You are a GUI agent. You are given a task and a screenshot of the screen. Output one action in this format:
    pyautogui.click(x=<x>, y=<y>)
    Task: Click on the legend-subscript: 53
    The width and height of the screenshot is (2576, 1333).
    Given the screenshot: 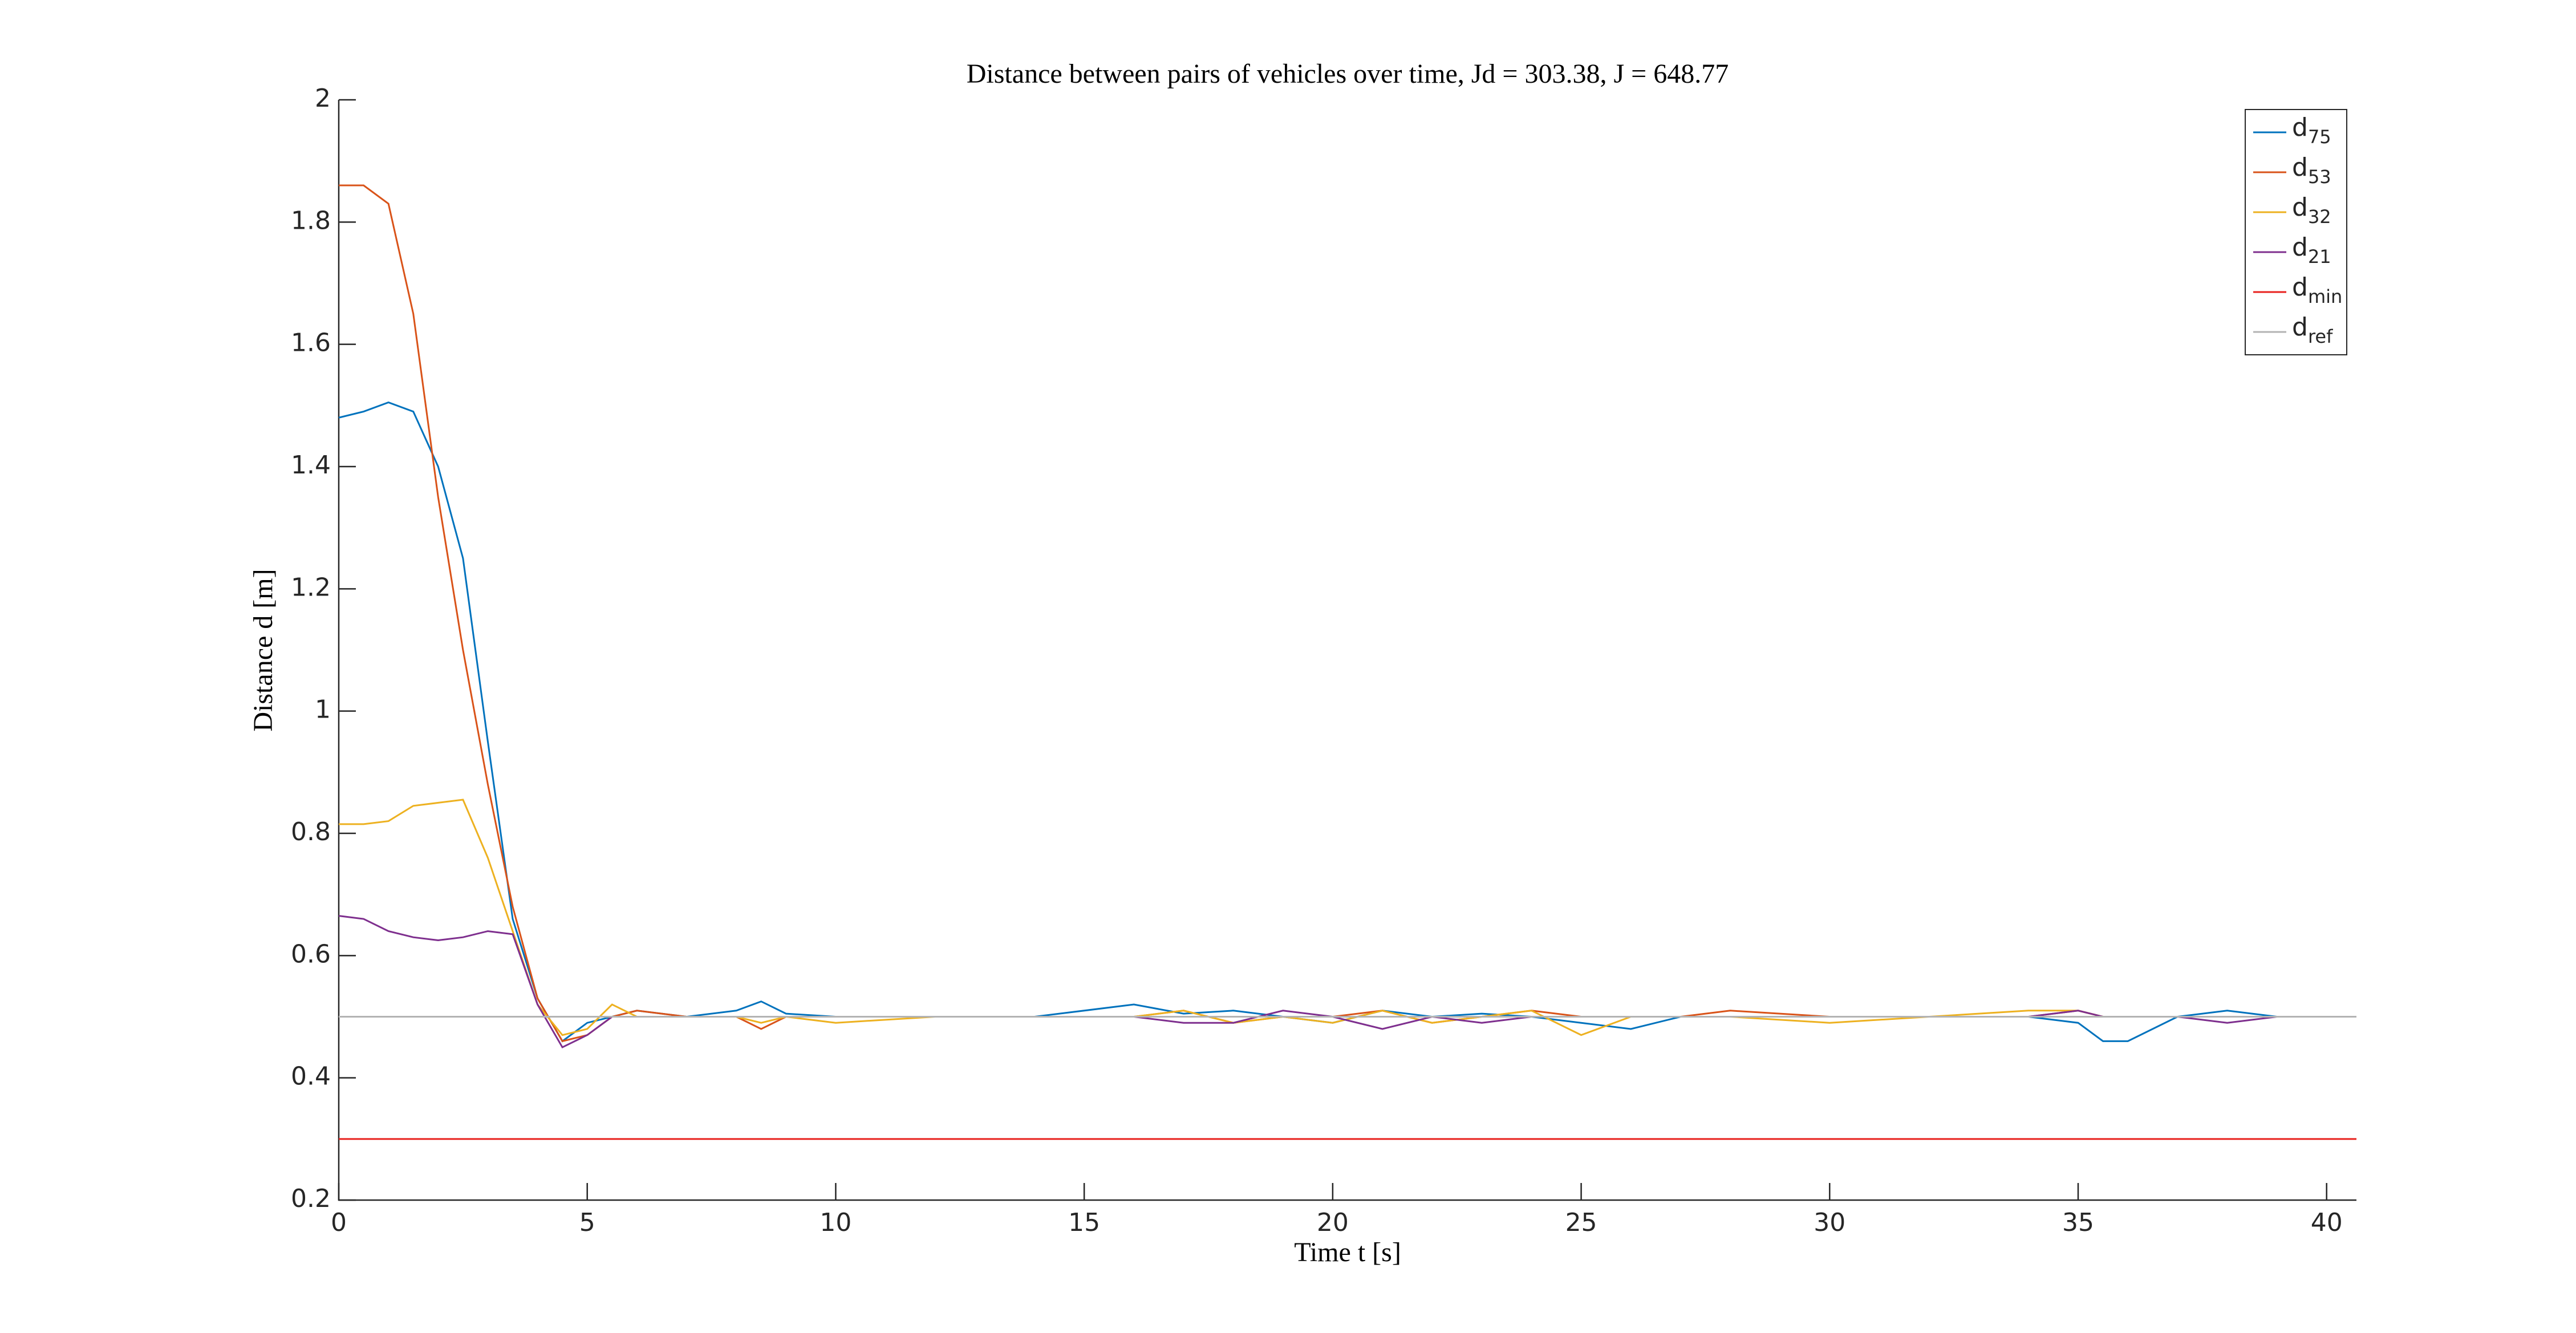 What is the action you would take?
    pyautogui.click(x=2319, y=177)
    